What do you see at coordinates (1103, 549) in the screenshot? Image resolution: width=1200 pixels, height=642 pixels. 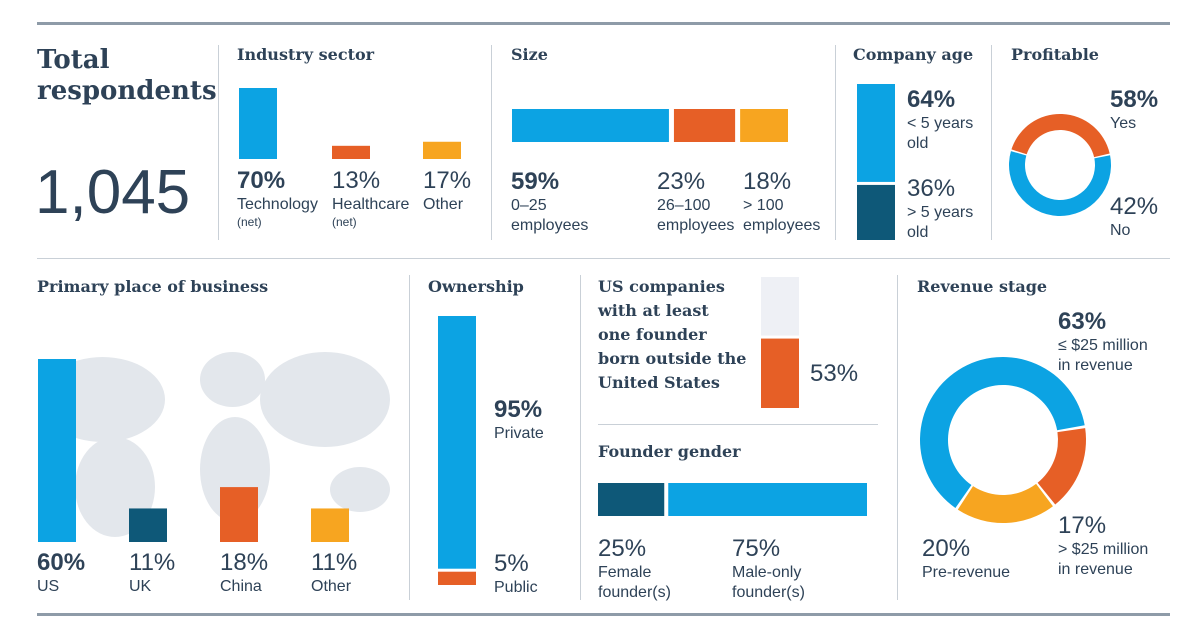 I see `revenue-line: > $25 million` at bounding box center [1103, 549].